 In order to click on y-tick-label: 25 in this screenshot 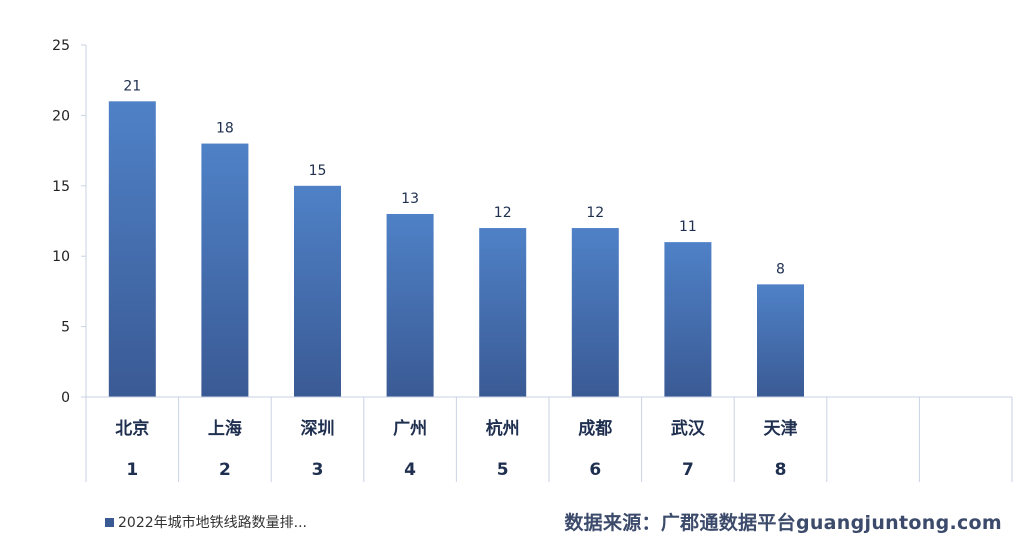, I will do `click(61, 46)`.